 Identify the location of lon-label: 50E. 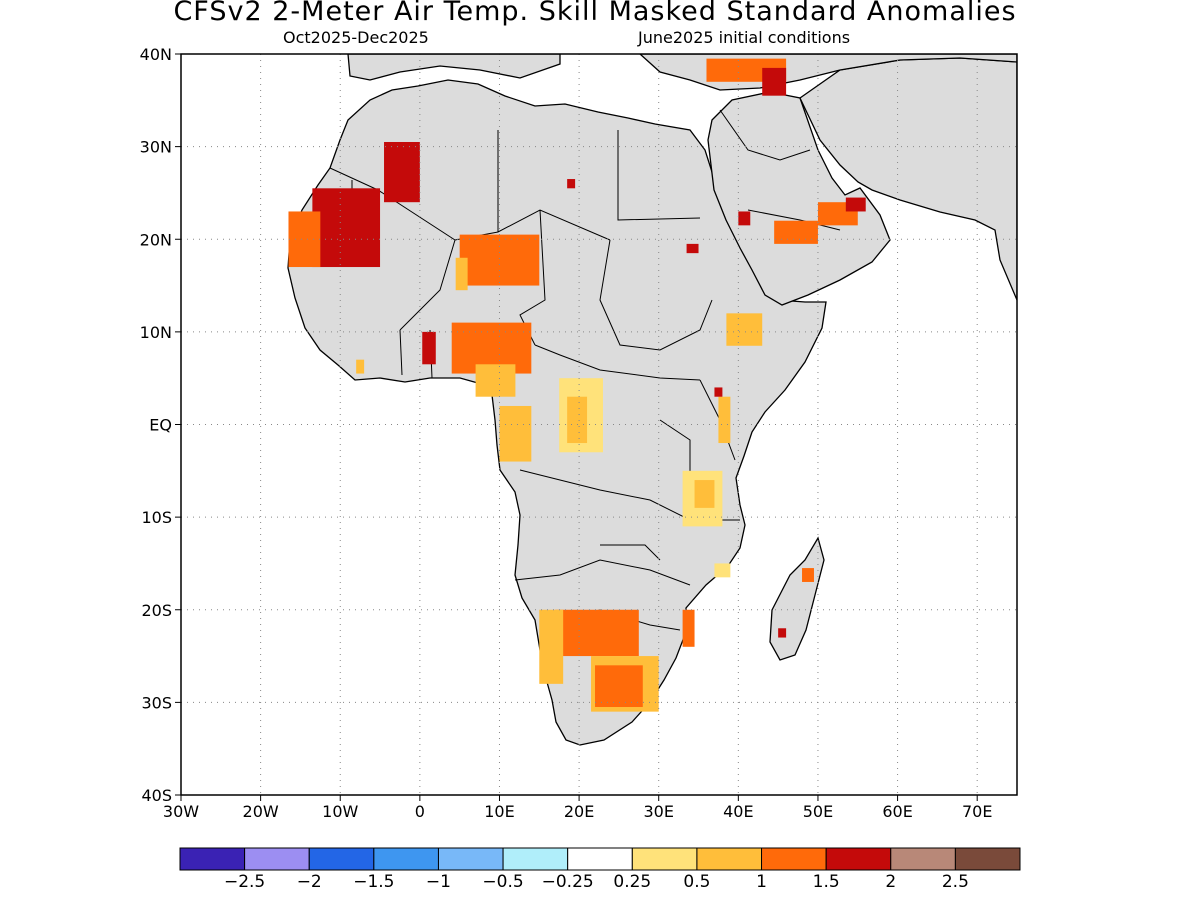
(818, 811).